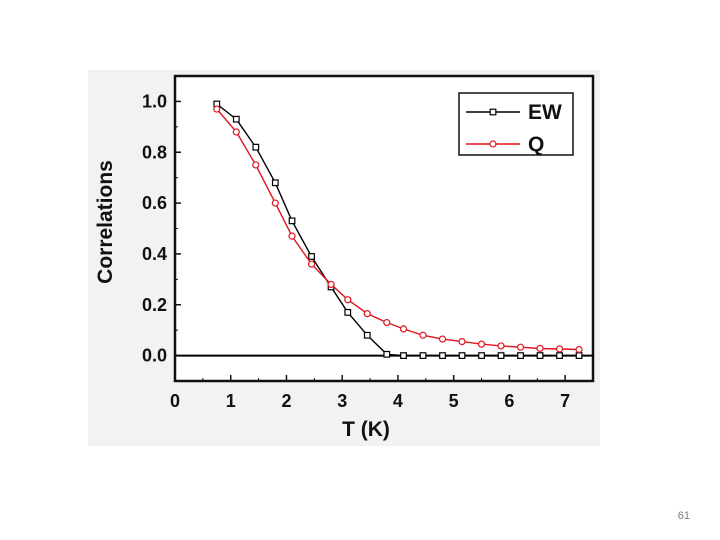 The height and width of the screenshot is (540, 720). What do you see at coordinates (154, 203) in the screenshot?
I see `y-tick-label: 0.6` at bounding box center [154, 203].